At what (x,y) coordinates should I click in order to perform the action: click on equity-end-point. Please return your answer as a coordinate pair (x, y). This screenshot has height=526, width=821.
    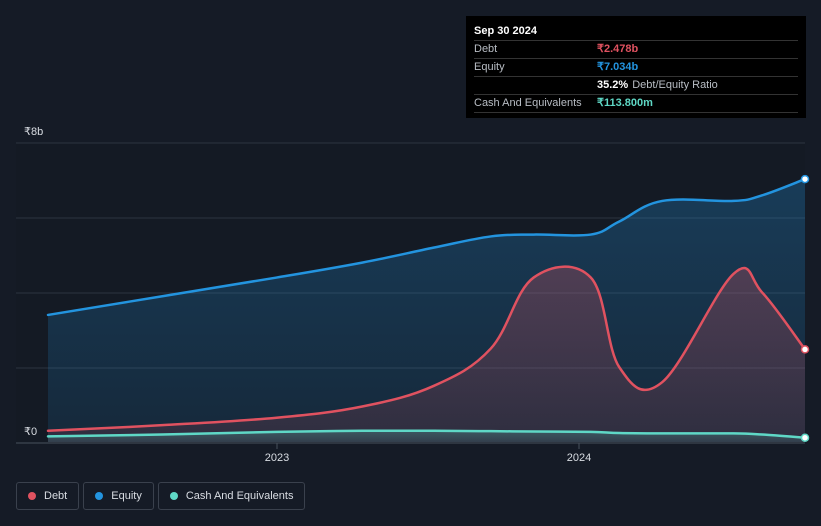
    Looking at the image, I should click on (805, 179).